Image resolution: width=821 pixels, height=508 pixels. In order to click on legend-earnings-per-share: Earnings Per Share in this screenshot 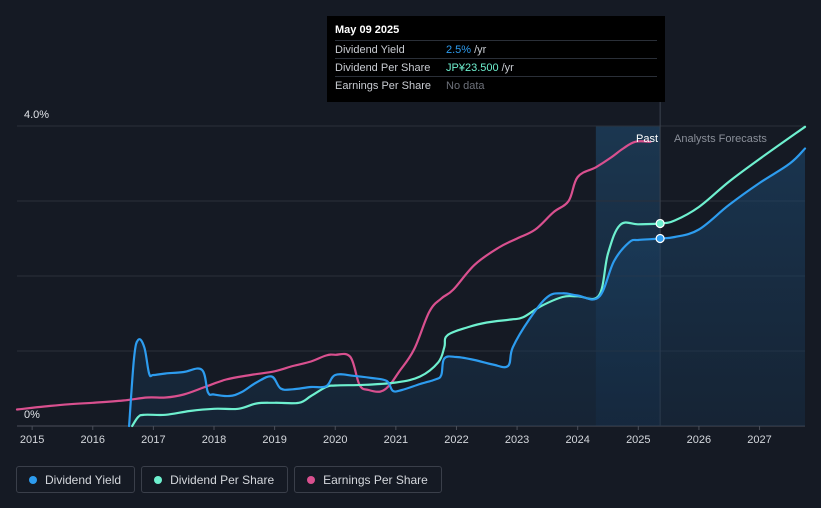, I will do `click(368, 479)`.